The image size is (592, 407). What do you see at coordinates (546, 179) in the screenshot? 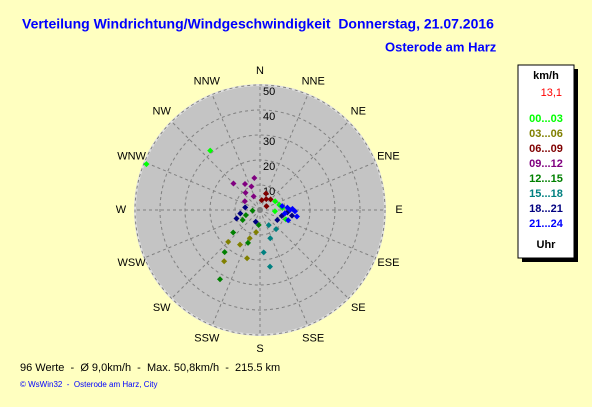
I see `legend-label: 12...15` at bounding box center [546, 179].